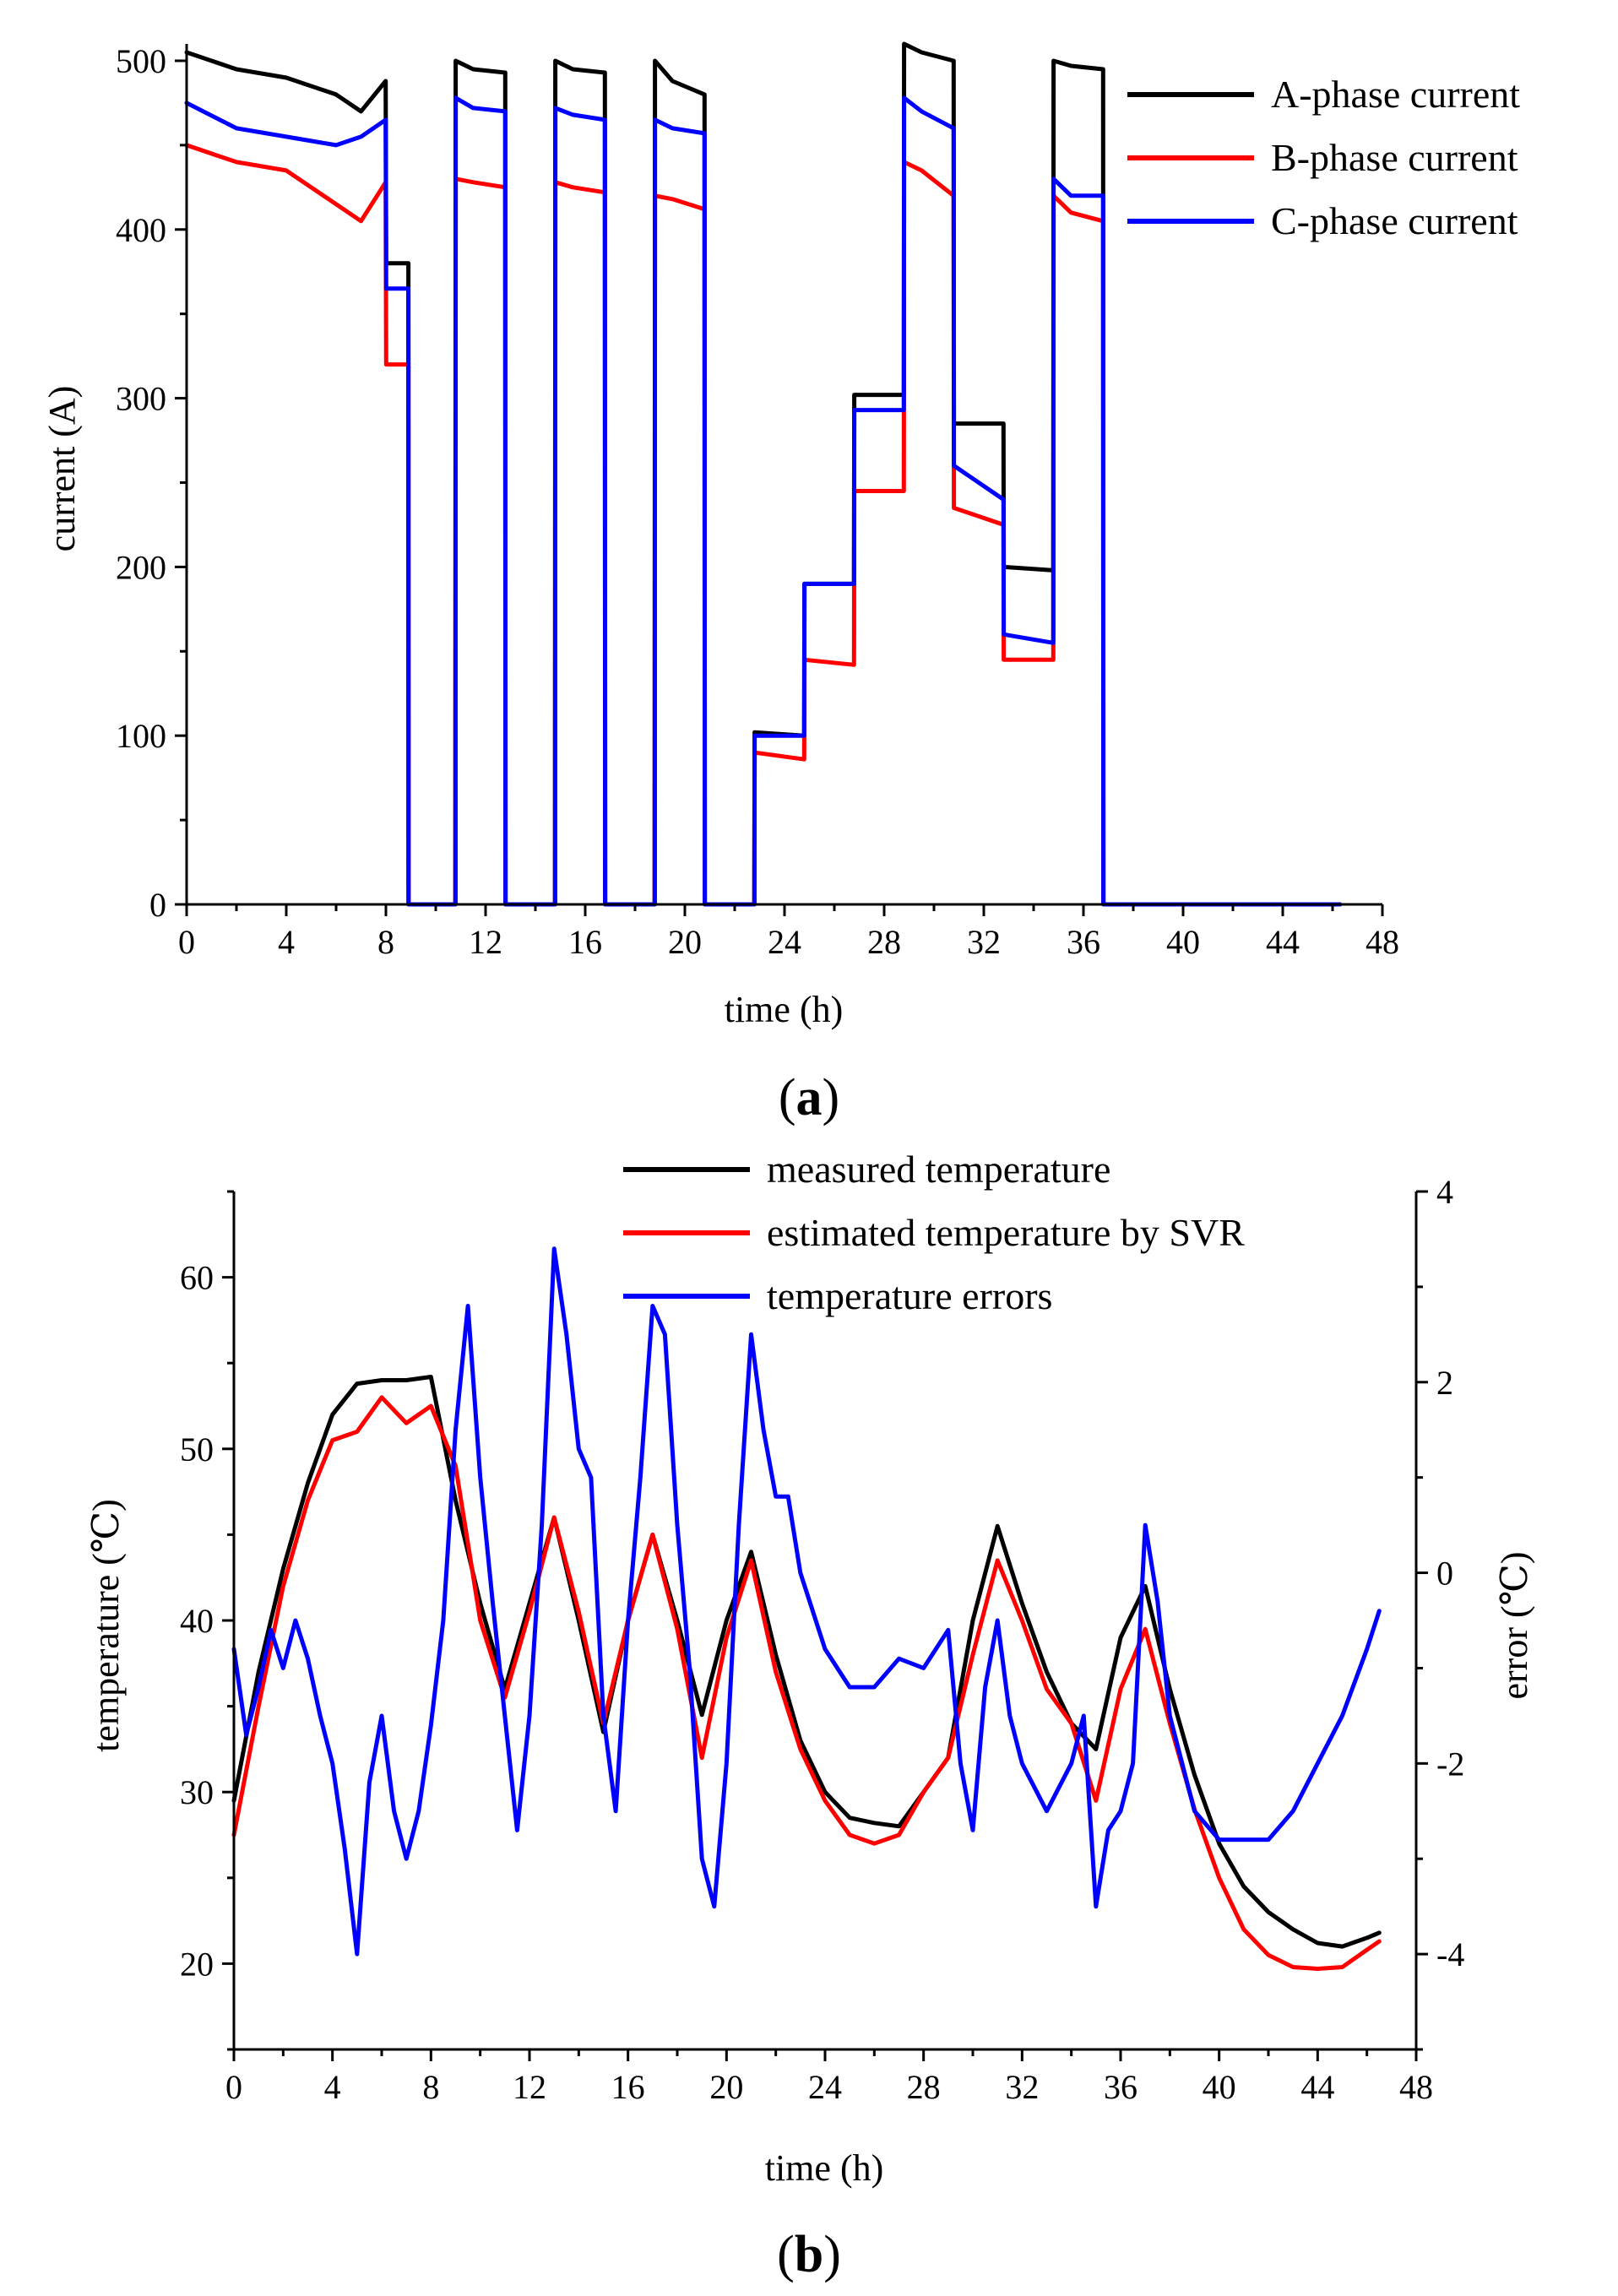 The width and height of the screenshot is (1618, 2296). What do you see at coordinates (141, 736) in the screenshot?
I see `chart-a-y-tick-label: 100` at bounding box center [141, 736].